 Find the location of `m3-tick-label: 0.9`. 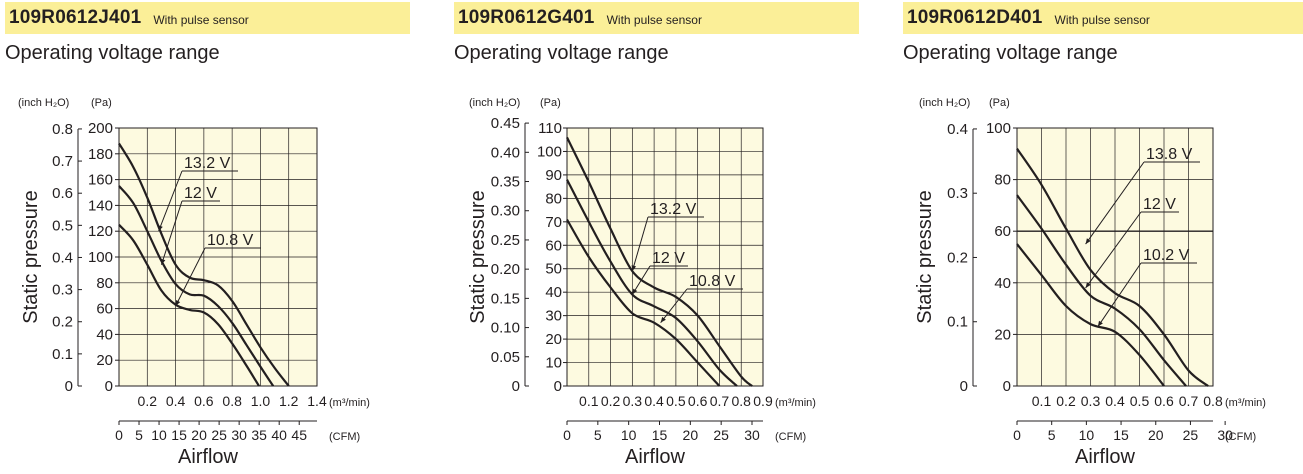

m3-tick-label: 0.9 is located at coordinates (763, 401).